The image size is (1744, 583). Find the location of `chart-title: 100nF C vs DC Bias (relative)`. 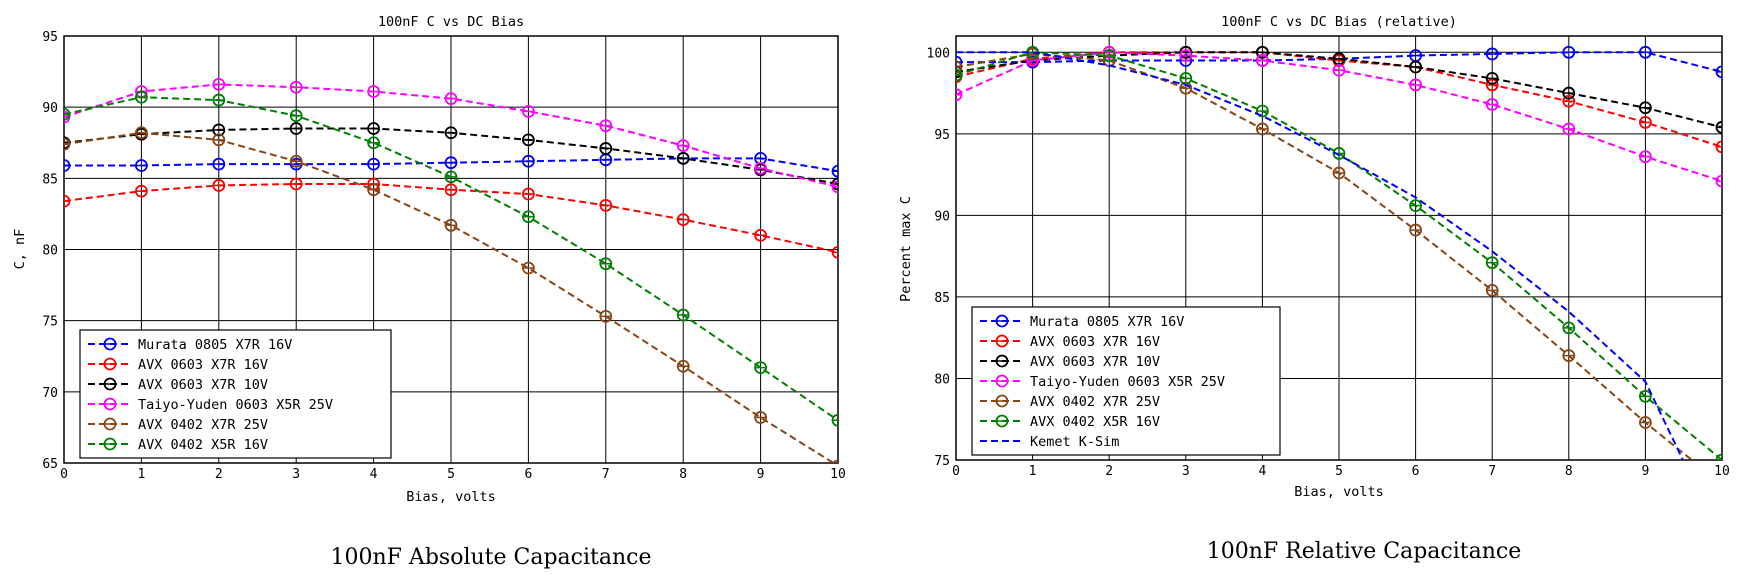

chart-title: 100nF C vs DC Bias (relative) is located at coordinates (1339, 22).